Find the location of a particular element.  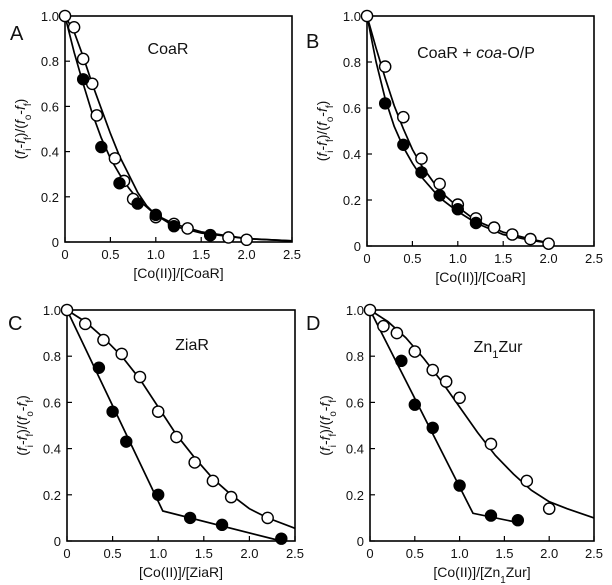

x-axis-label: [Co(II)]/[ZiaR] is located at coordinates (181, 572).